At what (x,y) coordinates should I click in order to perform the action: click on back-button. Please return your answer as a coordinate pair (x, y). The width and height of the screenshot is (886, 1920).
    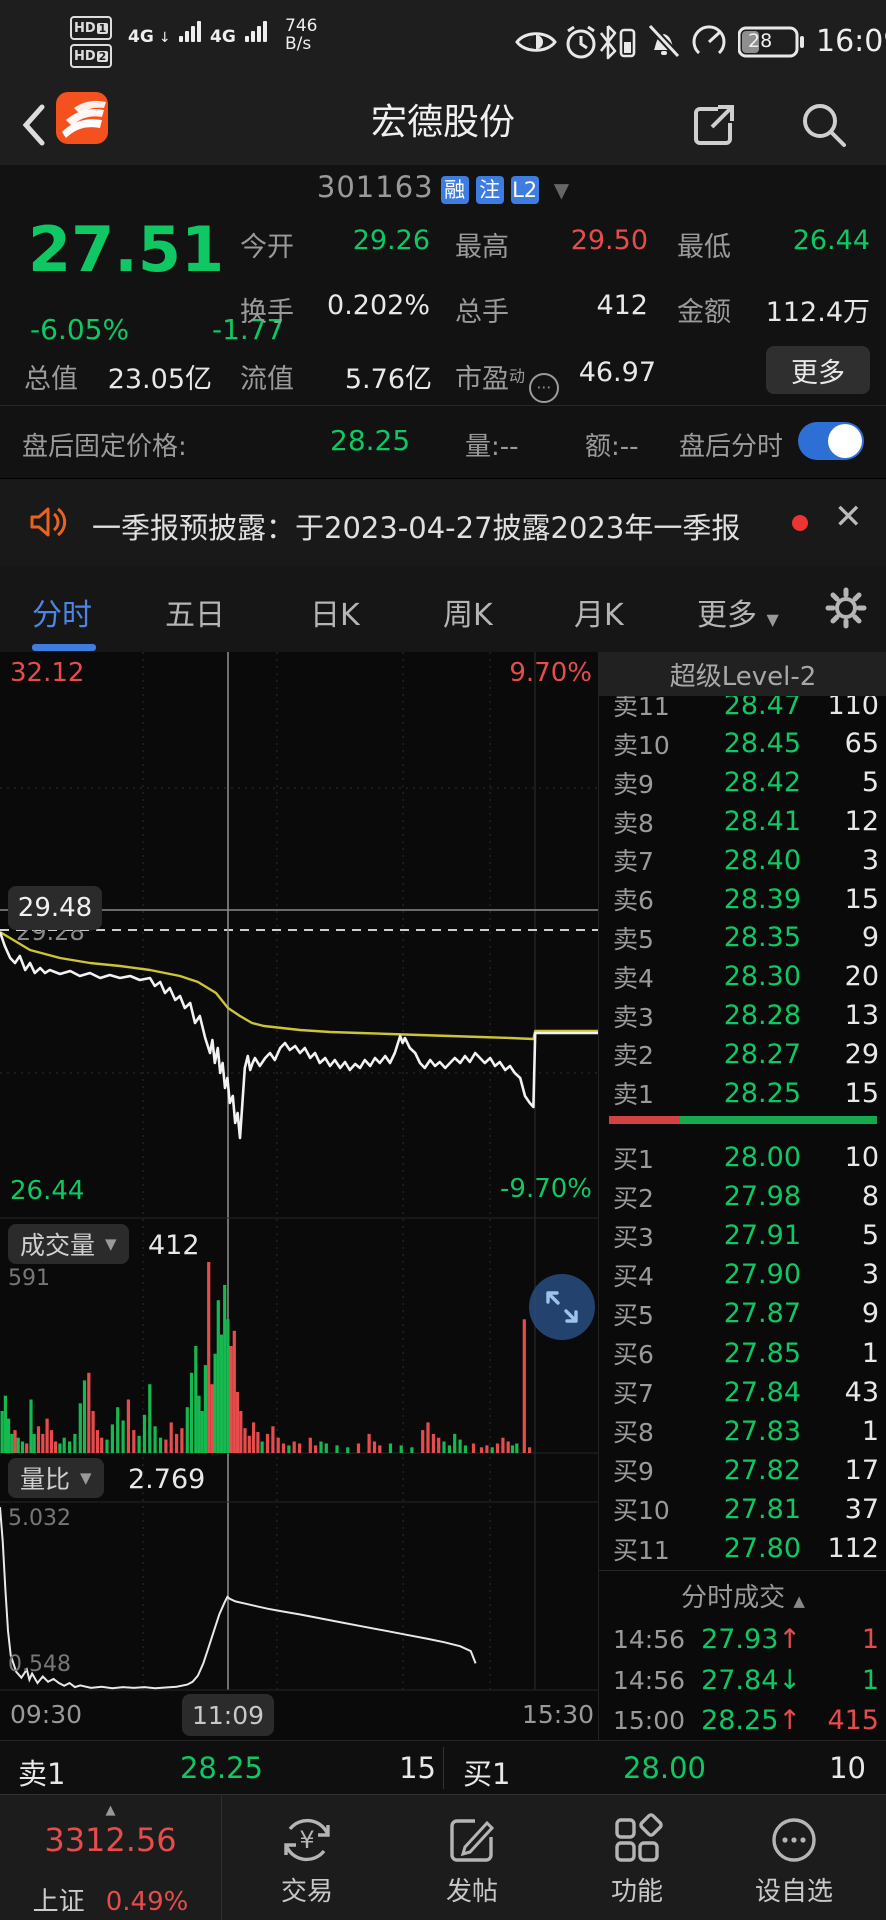
    Looking at the image, I should click on (34, 125).